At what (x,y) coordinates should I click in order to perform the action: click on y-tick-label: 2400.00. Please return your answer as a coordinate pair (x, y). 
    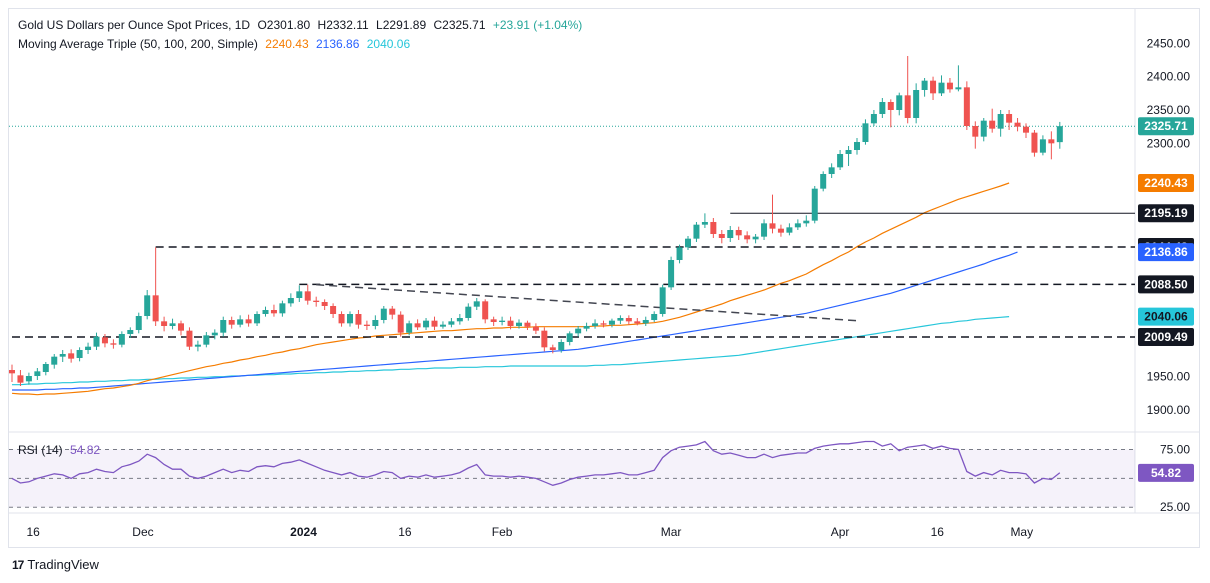
    Looking at the image, I should click on (1169, 77).